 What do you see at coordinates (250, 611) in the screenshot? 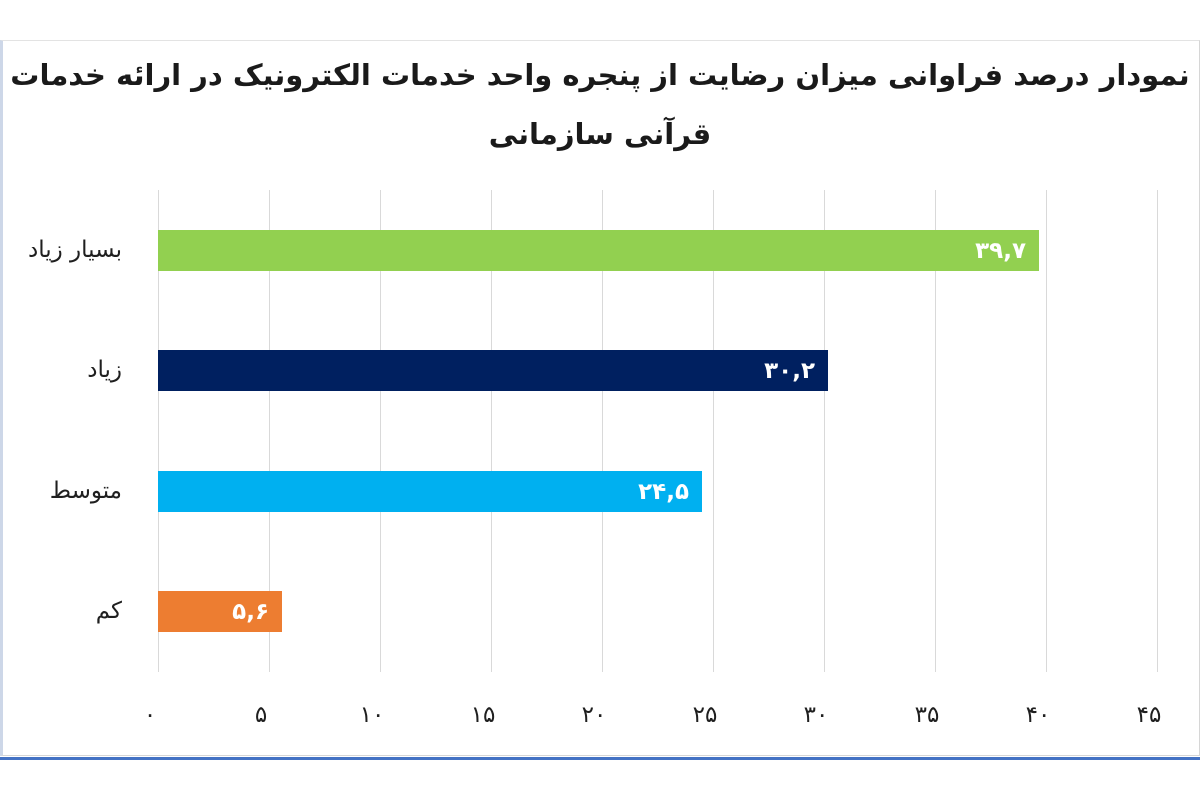
I see `bar-value-label: ۵,۶` at bounding box center [250, 611].